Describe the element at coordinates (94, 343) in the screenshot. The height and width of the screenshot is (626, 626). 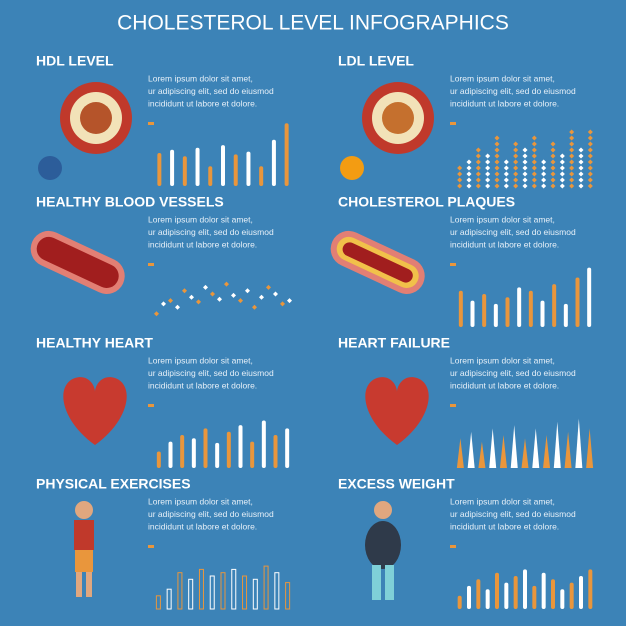
I see `panel-heading: HEALTHY HEART` at that location.